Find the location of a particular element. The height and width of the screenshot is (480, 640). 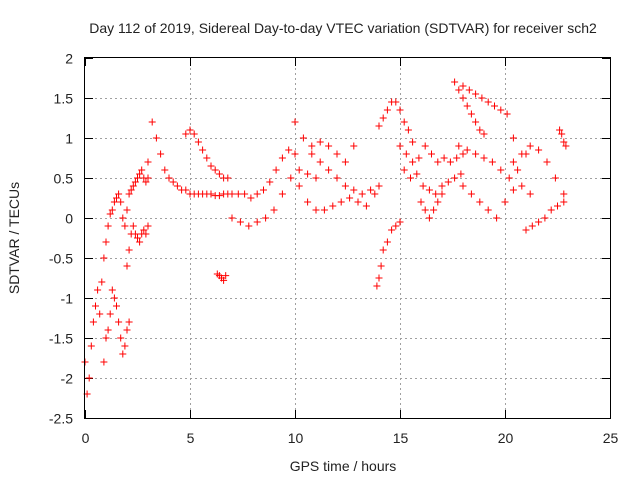

x-tick-label: 5 is located at coordinates (191, 438).